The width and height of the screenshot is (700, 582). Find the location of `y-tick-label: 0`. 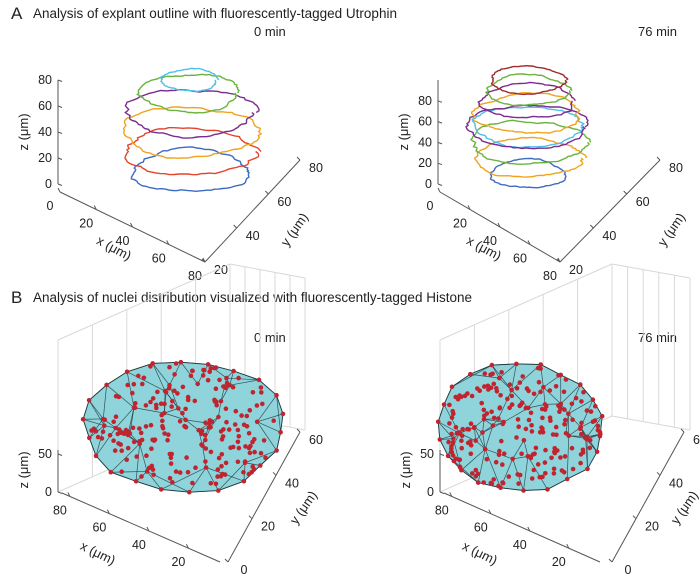

y-tick-label: 0 is located at coordinates (628, 570).